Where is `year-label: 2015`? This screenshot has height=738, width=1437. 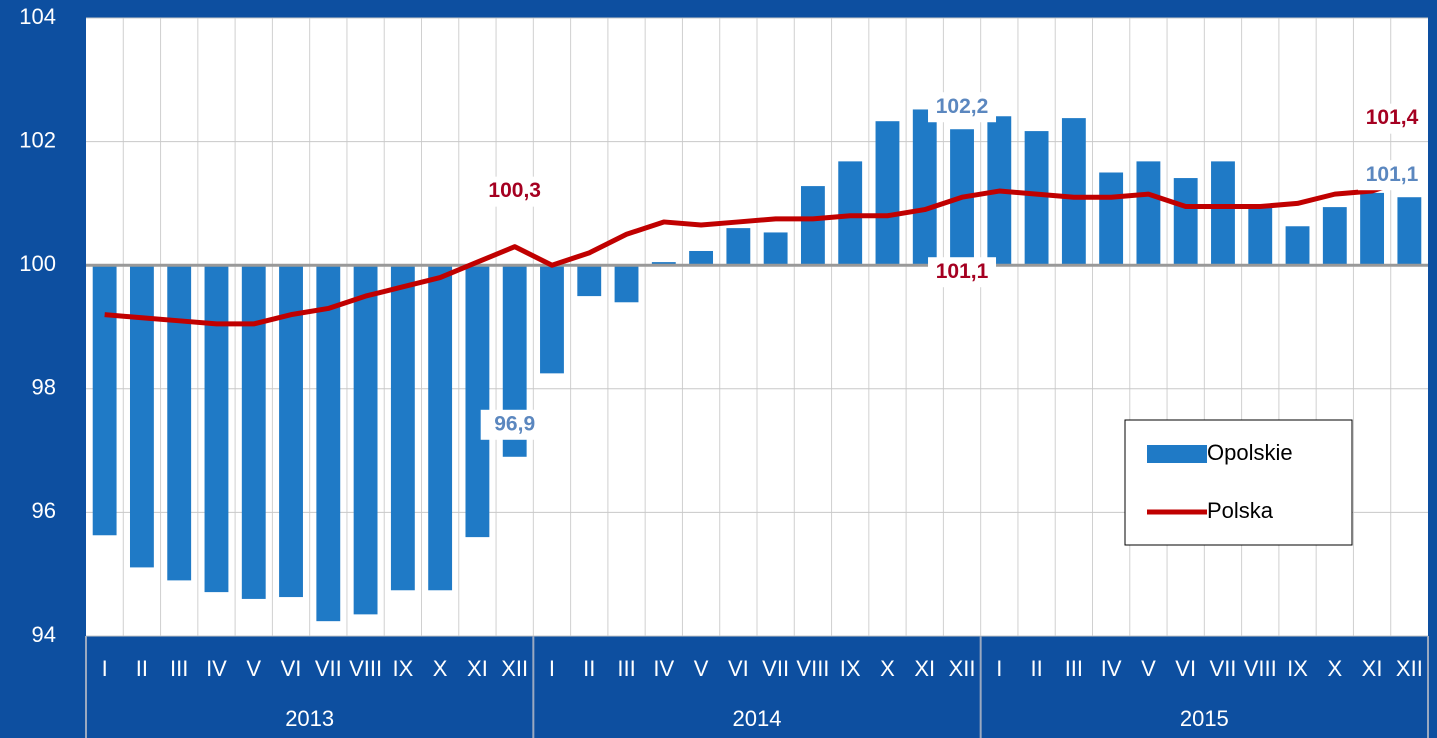
year-label: 2015 is located at coordinates (1204, 718).